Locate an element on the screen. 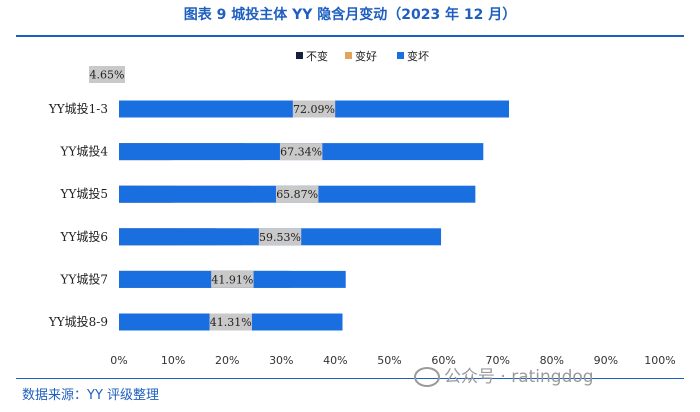  category-label: YY城投1-3 is located at coordinates (78, 108).